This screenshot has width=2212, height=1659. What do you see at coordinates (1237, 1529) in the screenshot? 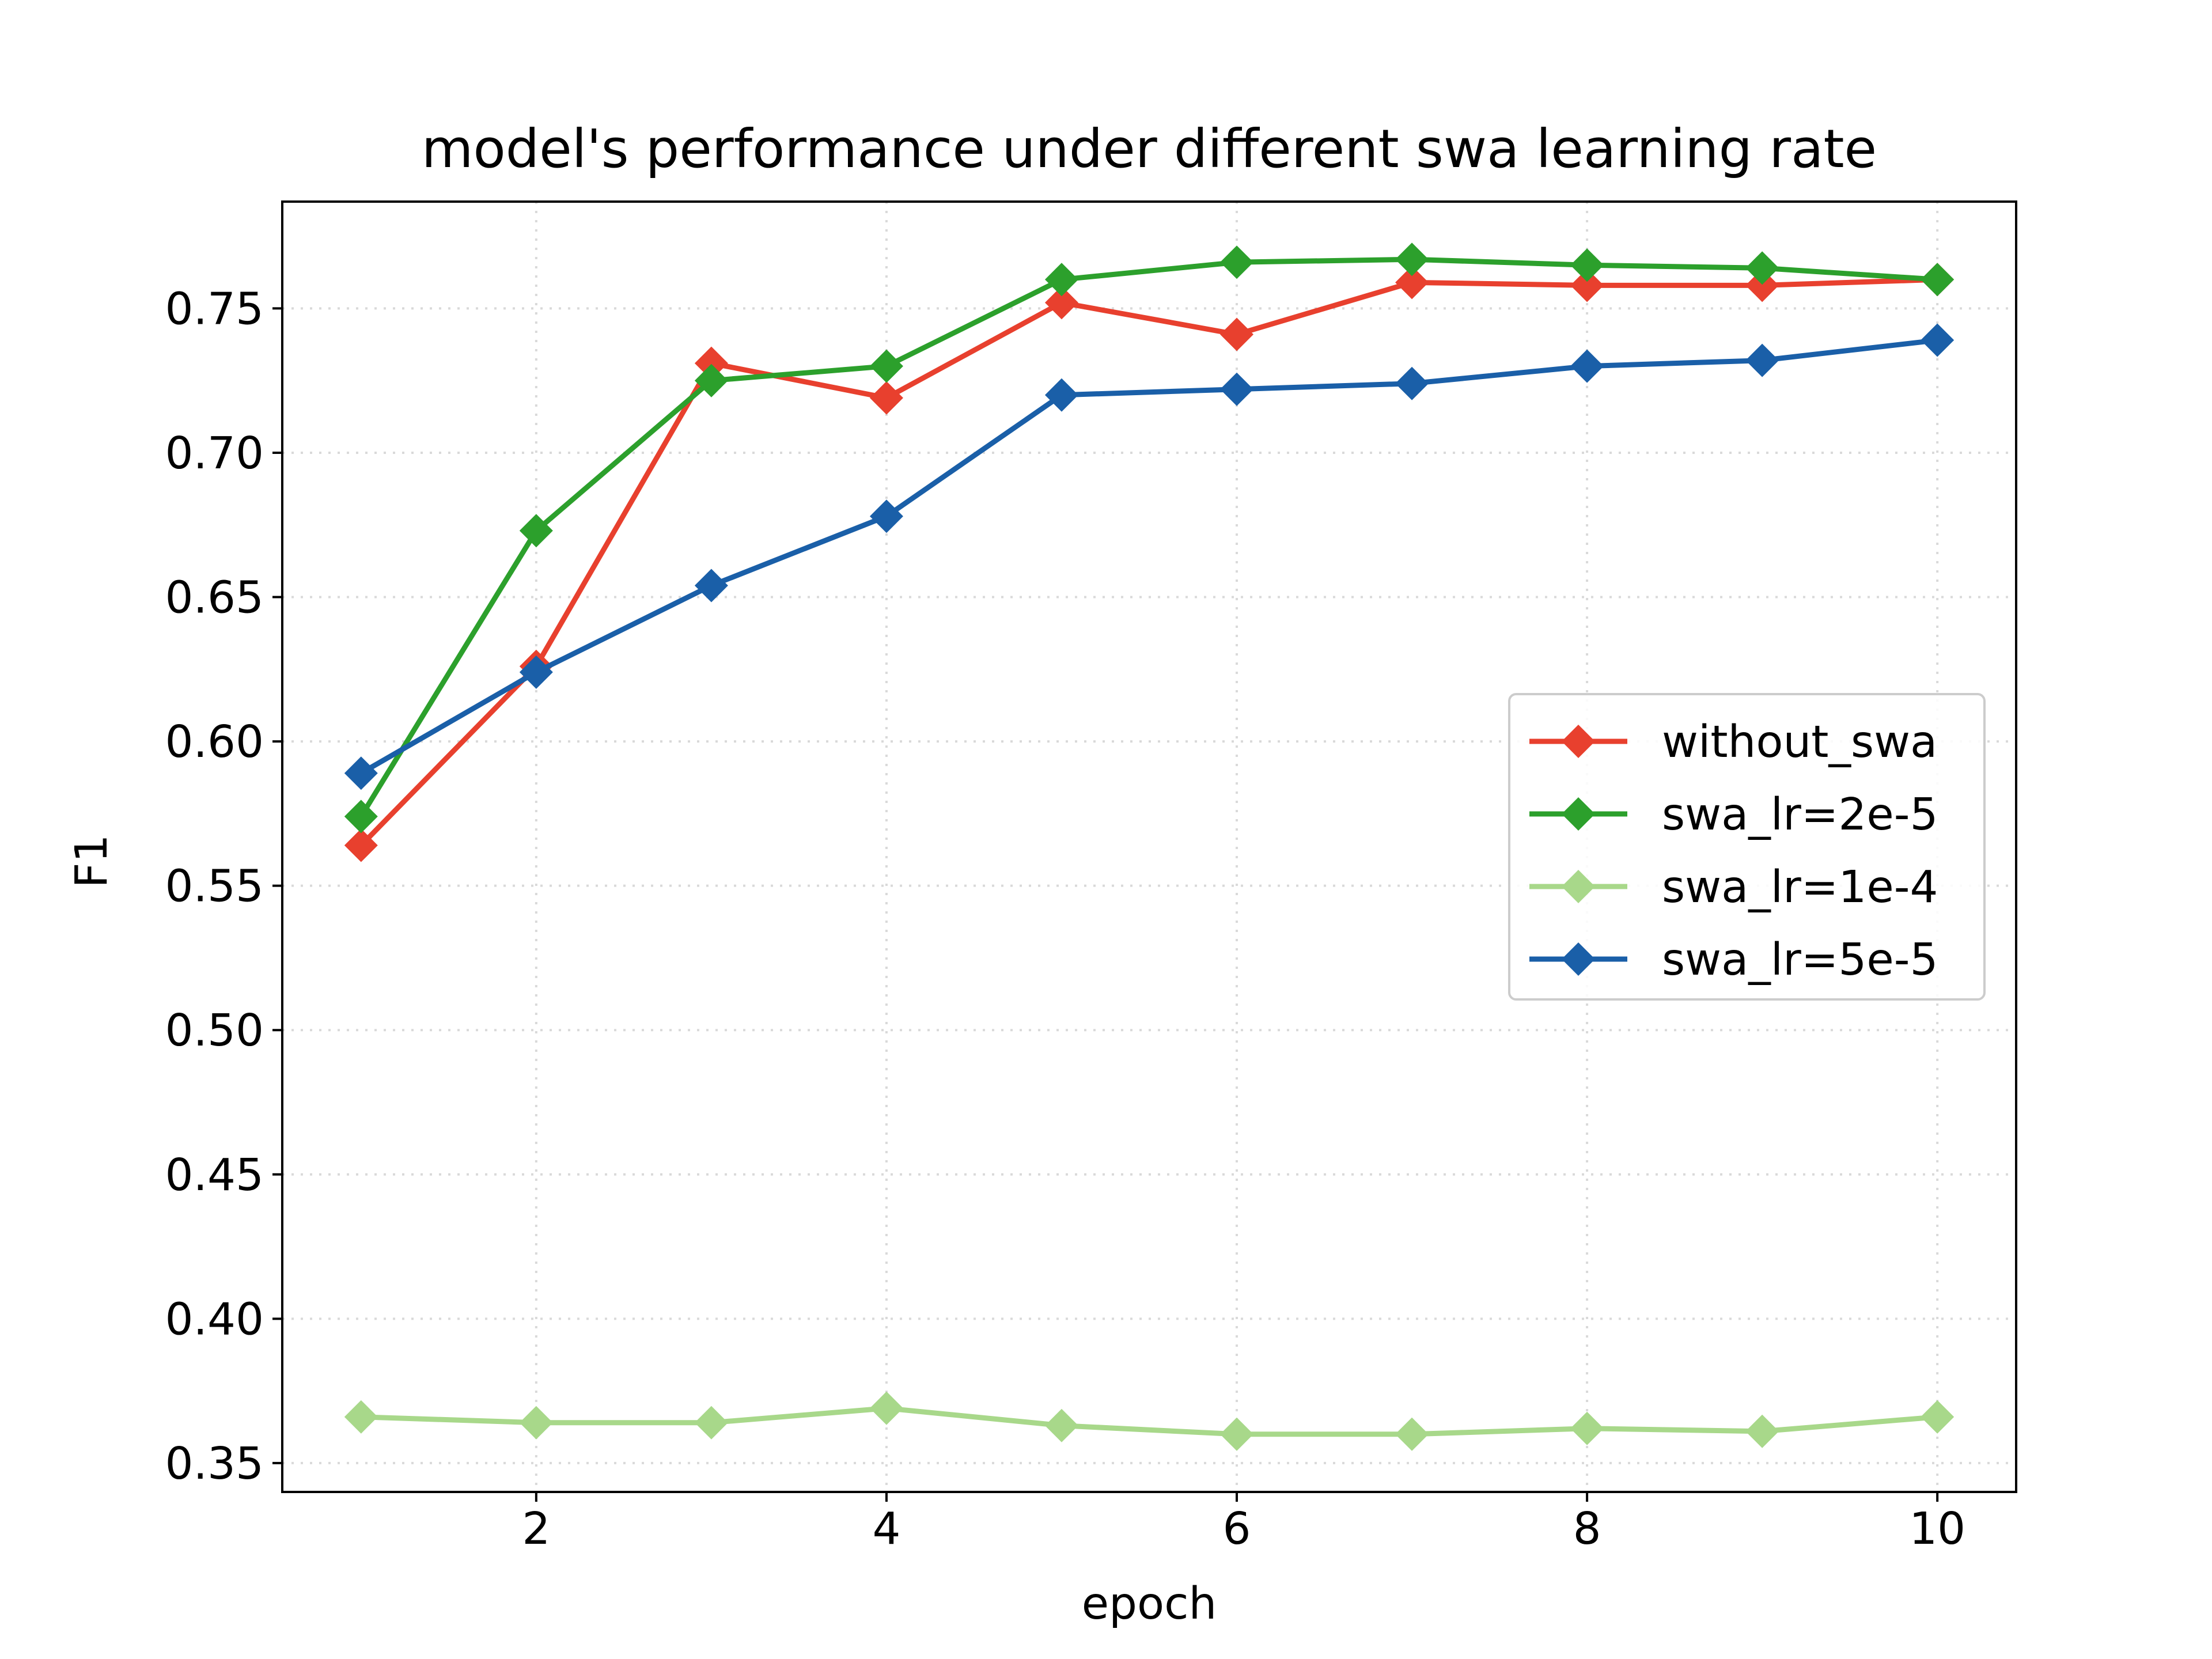
I see `x-tick-label: 6` at bounding box center [1237, 1529].